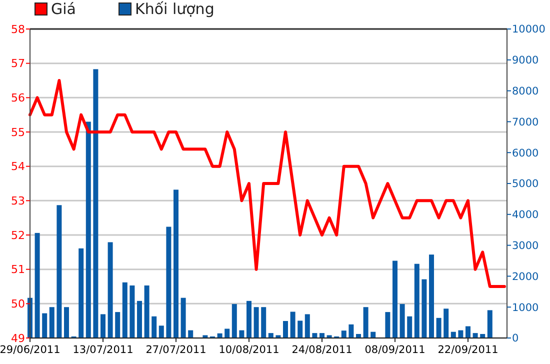 The width and height of the screenshot is (550, 364). Describe the element at coordinates (18, 132) in the screenshot. I see `y-tick-label: 55` at that location.